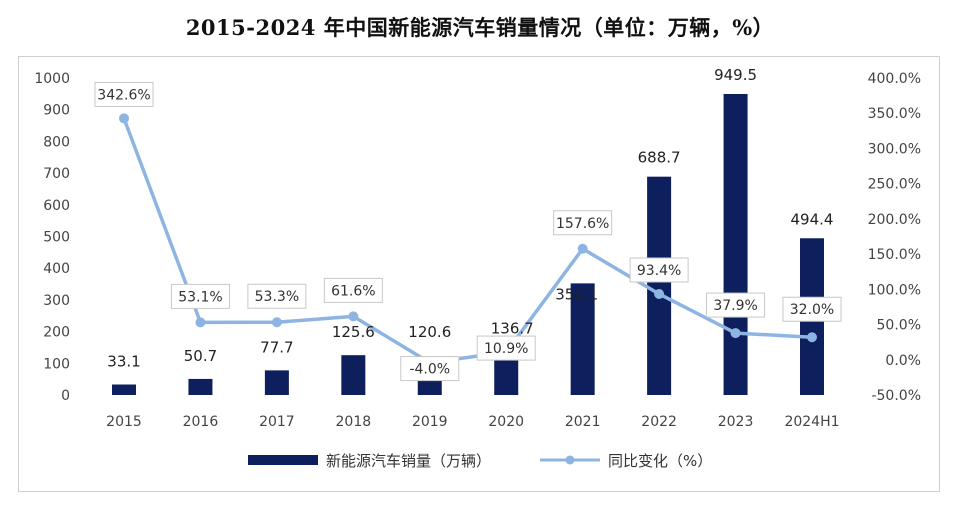 This screenshot has height=506, width=960. Describe the element at coordinates (659, 422) in the screenshot. I see `x-tick-label: 2022` at that location.